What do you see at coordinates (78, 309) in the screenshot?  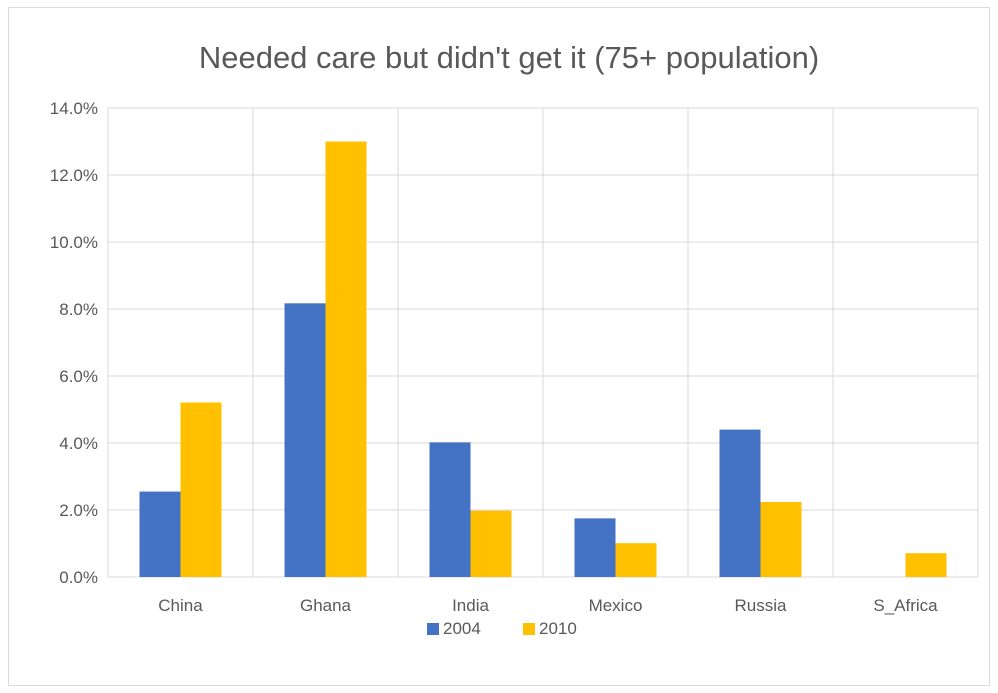 I see `y-tick-label: 8.0%` at bounding box center [78, 309].